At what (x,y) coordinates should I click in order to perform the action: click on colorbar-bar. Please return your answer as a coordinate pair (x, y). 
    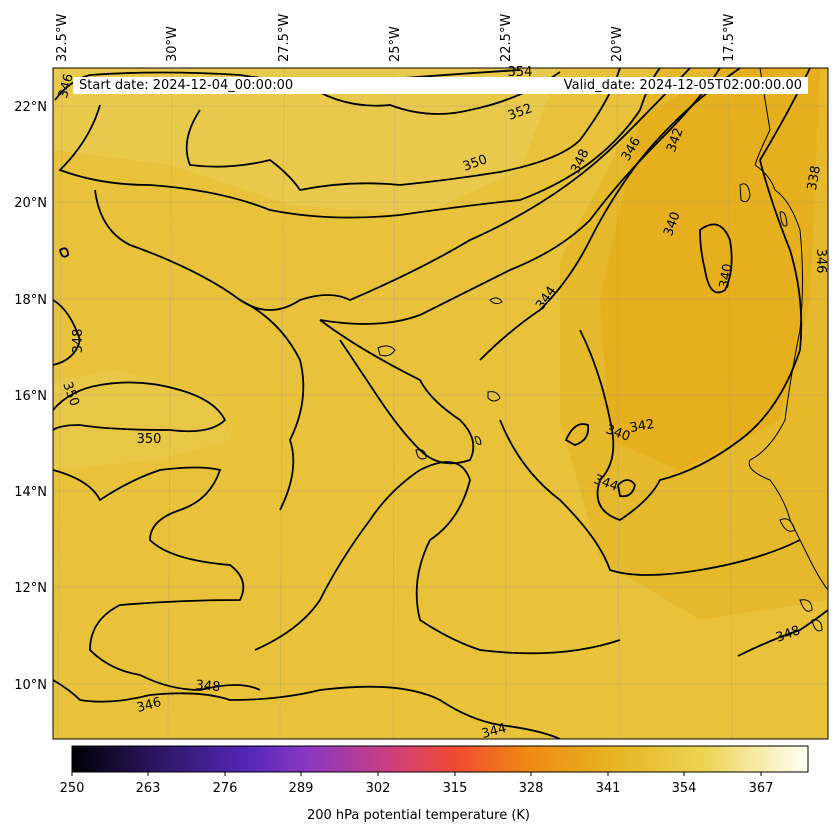
    Looking at the image, I should click on (440, 759).